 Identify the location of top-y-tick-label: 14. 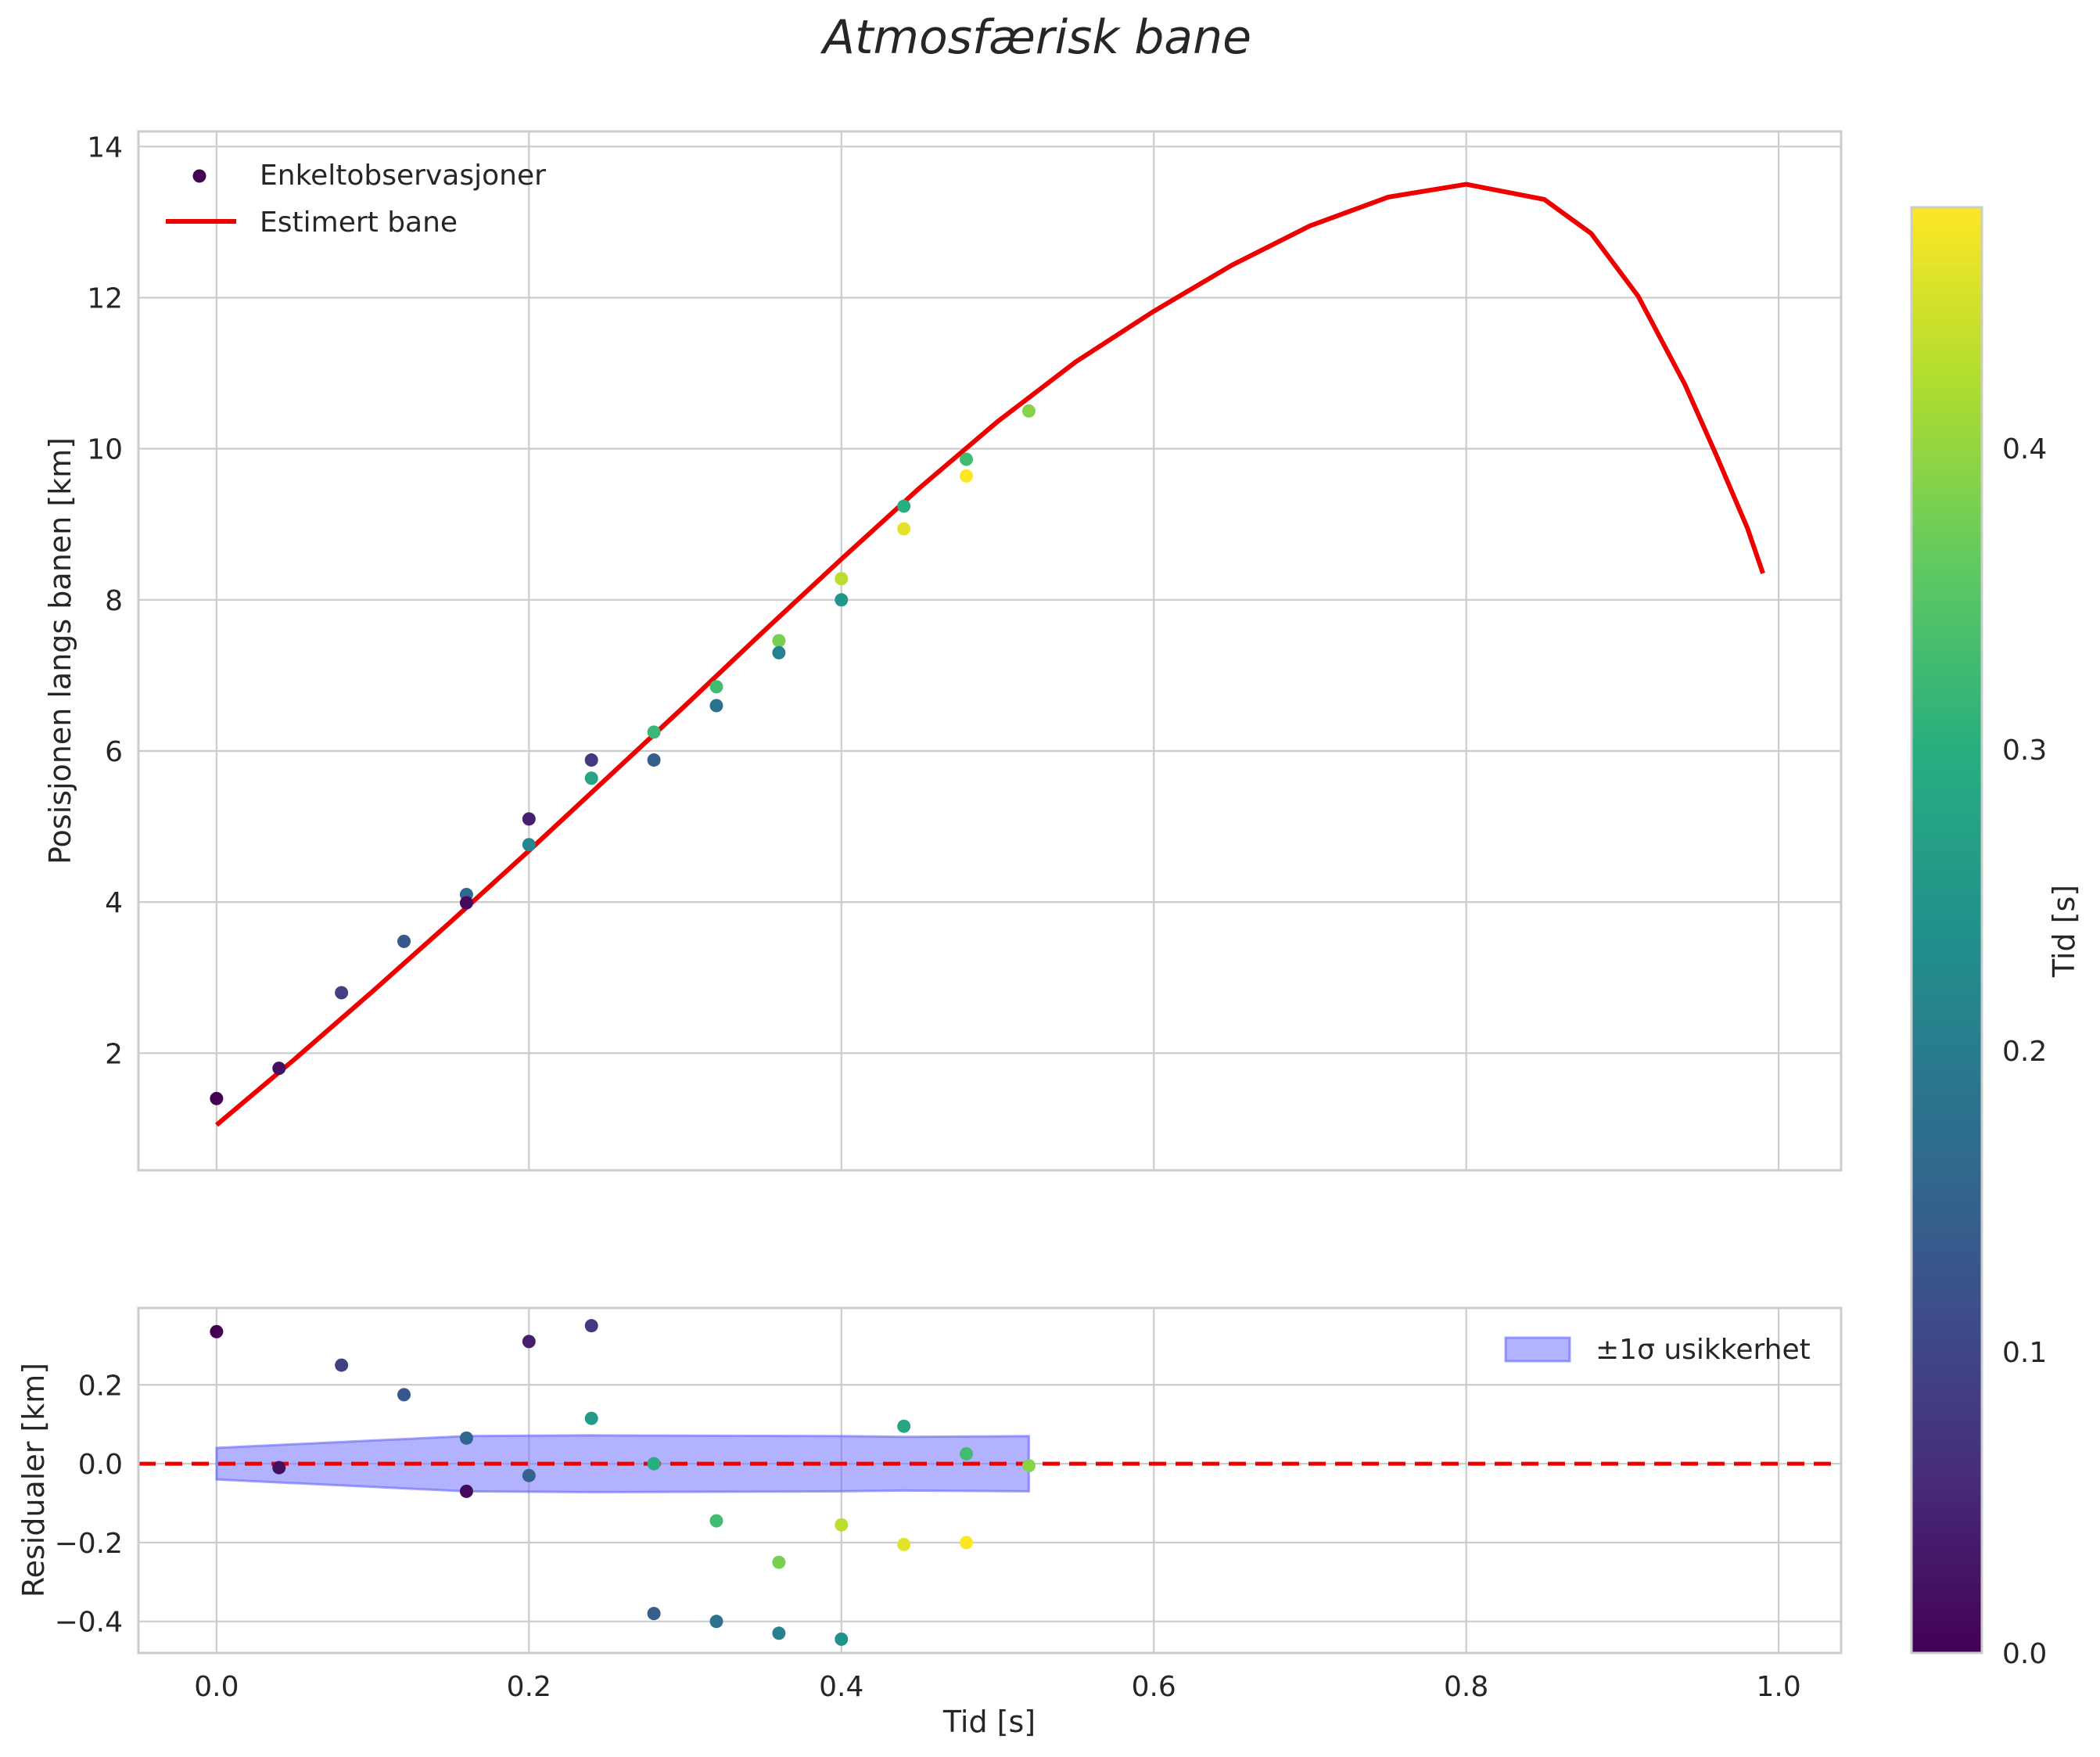
(105, 147).